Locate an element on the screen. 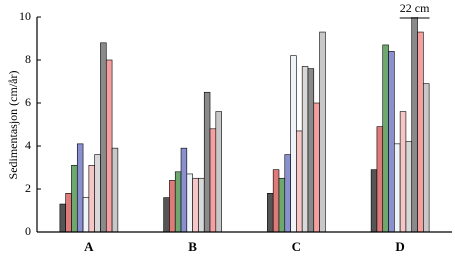 The height and width of the screenshot is (260, 455). y-tick-label: 2 is located at coordinates (28, 188).